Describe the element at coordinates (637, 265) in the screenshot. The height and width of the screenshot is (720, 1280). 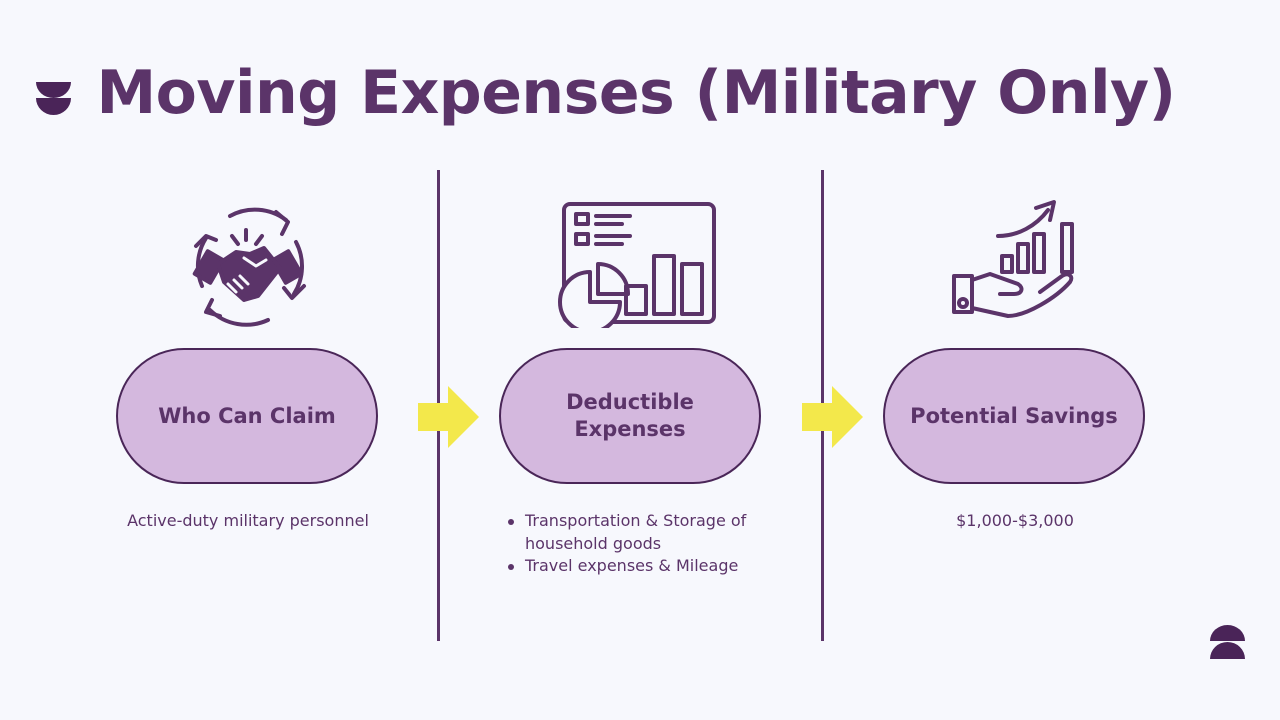
I see `dashboard-report-icon` at that location.